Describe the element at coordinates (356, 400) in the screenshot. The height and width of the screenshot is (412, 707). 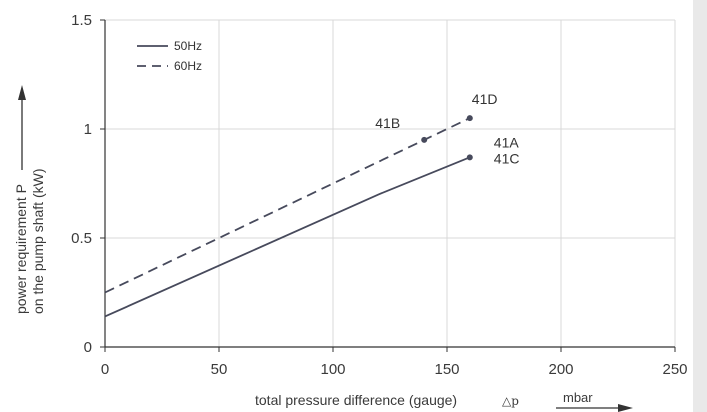
I see `x-axis-label: total pressure difference (gauge)` at that location.